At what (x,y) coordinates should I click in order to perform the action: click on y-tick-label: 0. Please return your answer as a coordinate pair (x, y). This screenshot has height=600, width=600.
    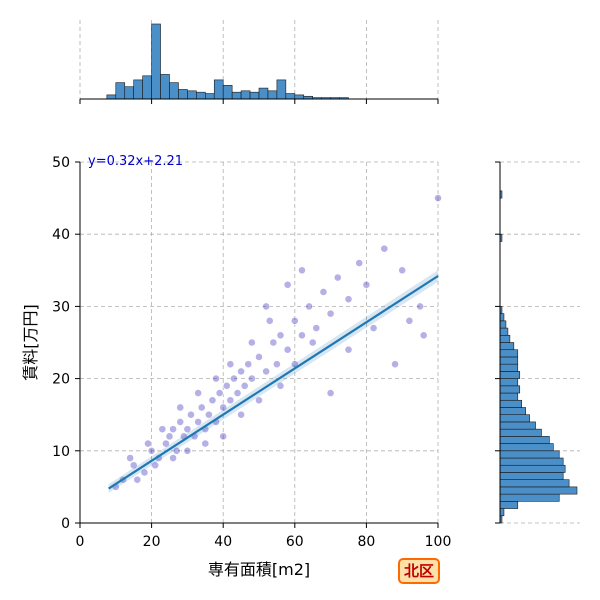
    Looking at the image, I should click on (65, 524).